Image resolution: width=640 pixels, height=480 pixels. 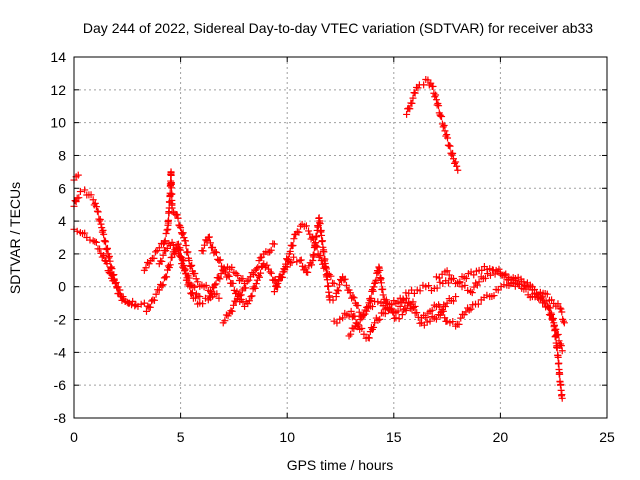 I want to click on y-tick-label: 0, so click(x=62, y=287).